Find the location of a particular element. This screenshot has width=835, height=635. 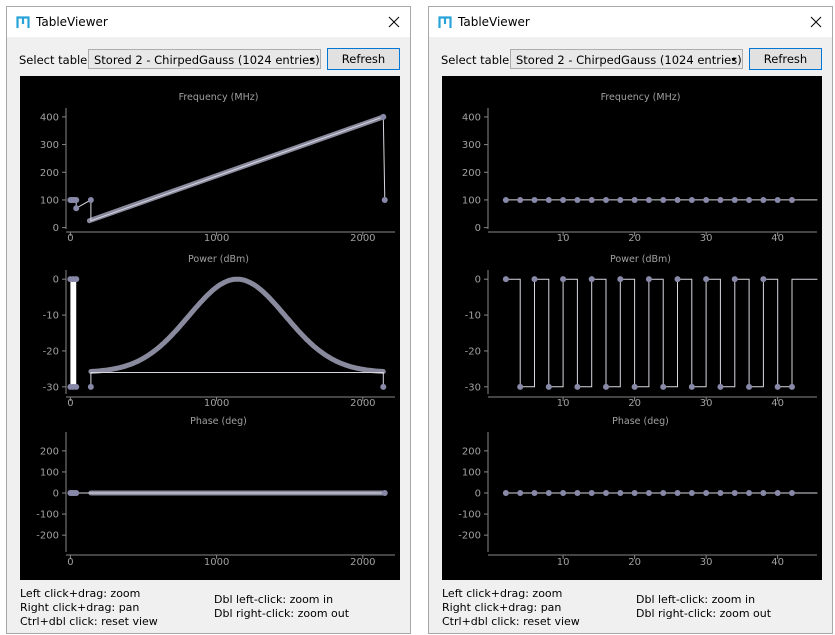

help-zoom-drag: Left click+drag: zoom is located at coordinates (80, 593).